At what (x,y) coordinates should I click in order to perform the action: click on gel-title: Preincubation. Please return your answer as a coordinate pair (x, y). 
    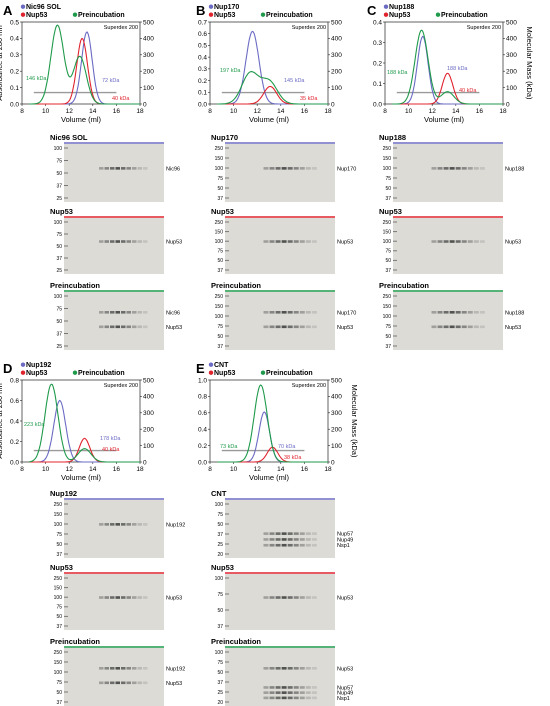
    Looking at the image, I should click on (75, 285).